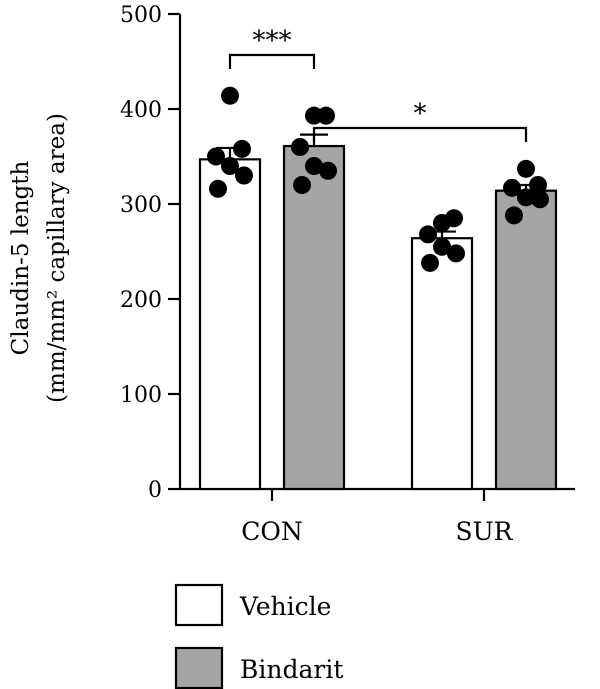 The width and height of the screenshot is (600, 689). Describe the element at coordinates (141, 395) in the screenshot. I see `y-tick-label: 100` at that location.